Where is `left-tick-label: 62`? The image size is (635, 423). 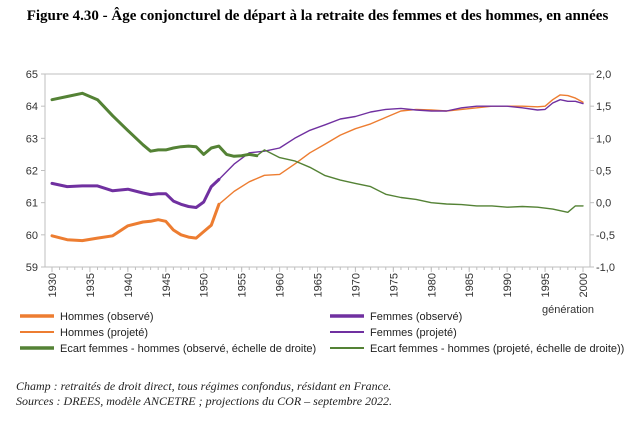
left-tick-label: 62 is located at coordinates (32, 172).